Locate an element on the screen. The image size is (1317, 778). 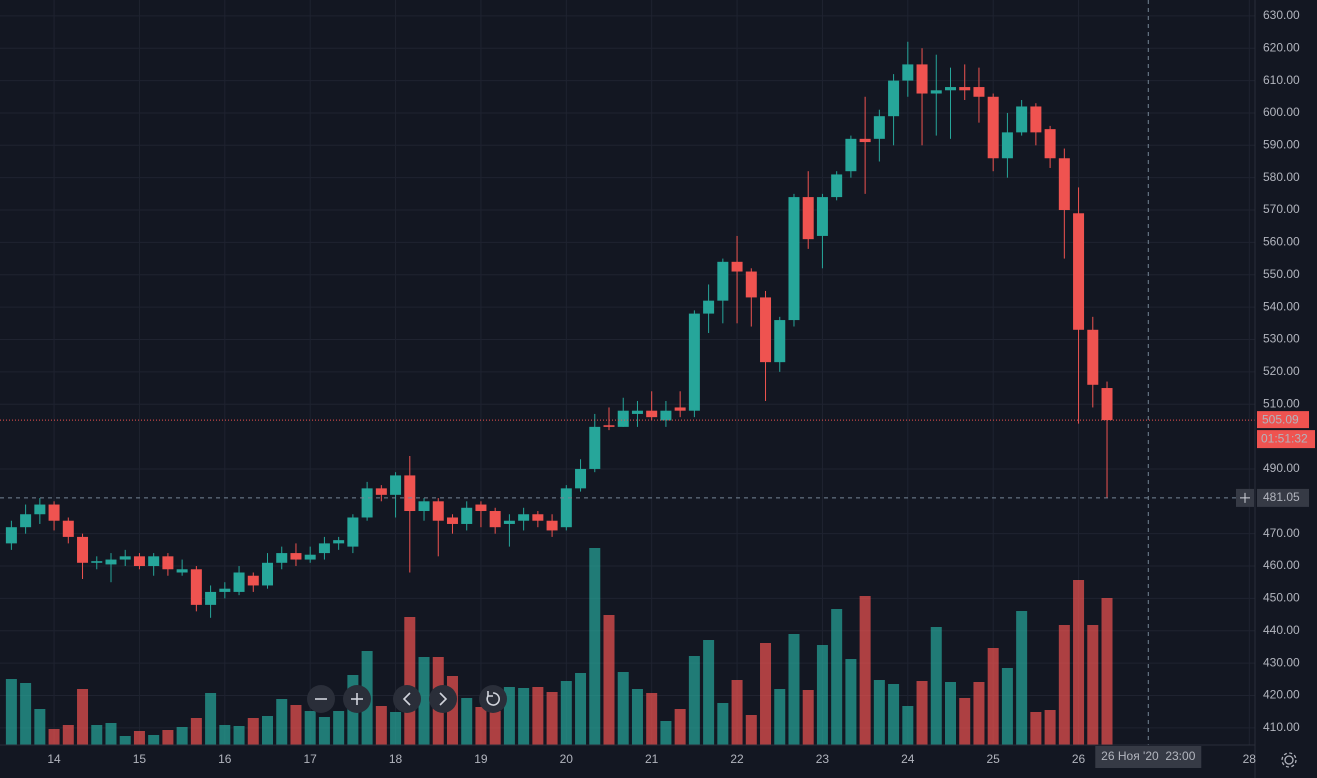
crosshair-price-box is located at coordinates (1283, 497).